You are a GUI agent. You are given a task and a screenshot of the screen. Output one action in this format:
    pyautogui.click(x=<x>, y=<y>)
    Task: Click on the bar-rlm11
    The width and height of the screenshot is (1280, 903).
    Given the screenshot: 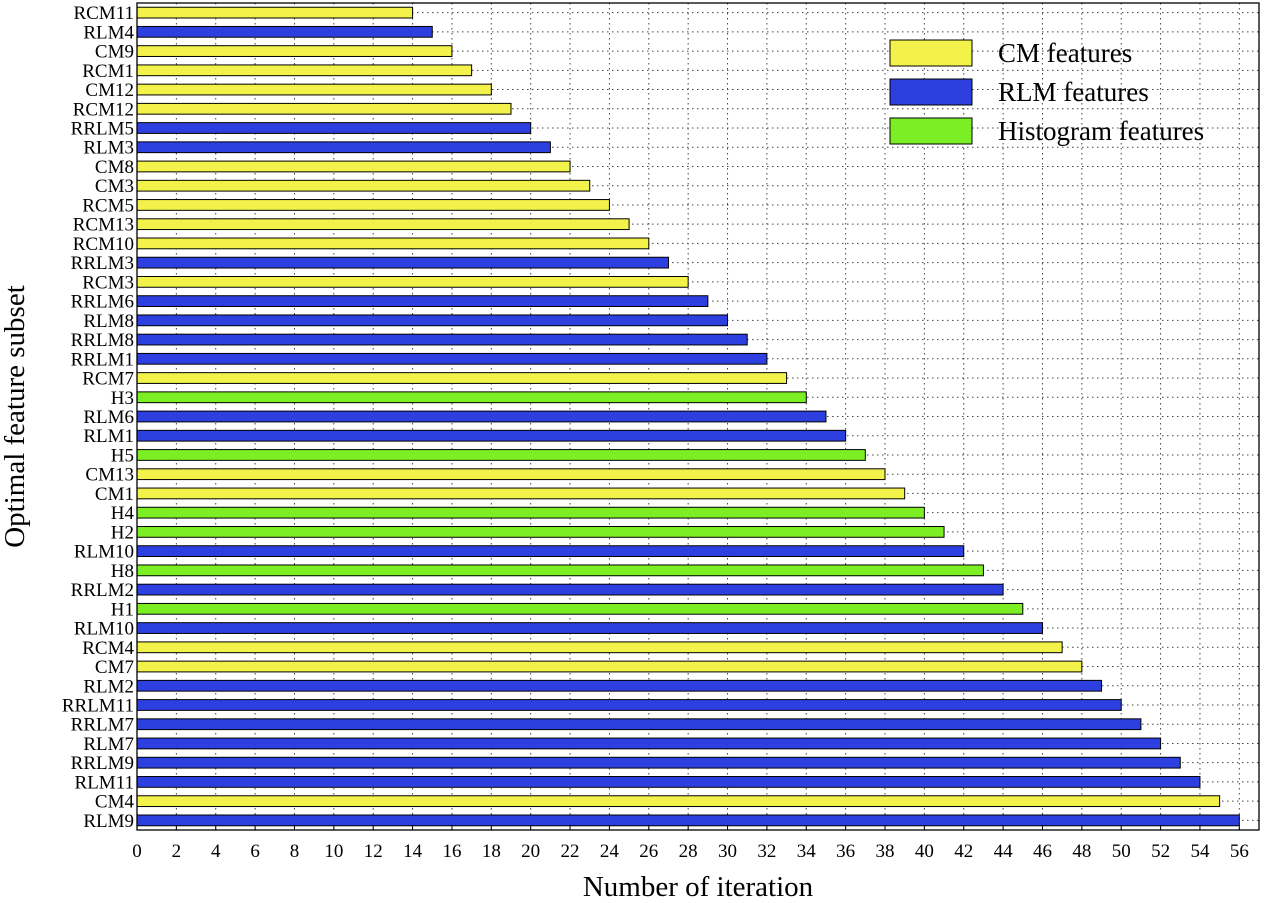 What is the action you would take?
    pyautogui.click(x=668, y=782)
    